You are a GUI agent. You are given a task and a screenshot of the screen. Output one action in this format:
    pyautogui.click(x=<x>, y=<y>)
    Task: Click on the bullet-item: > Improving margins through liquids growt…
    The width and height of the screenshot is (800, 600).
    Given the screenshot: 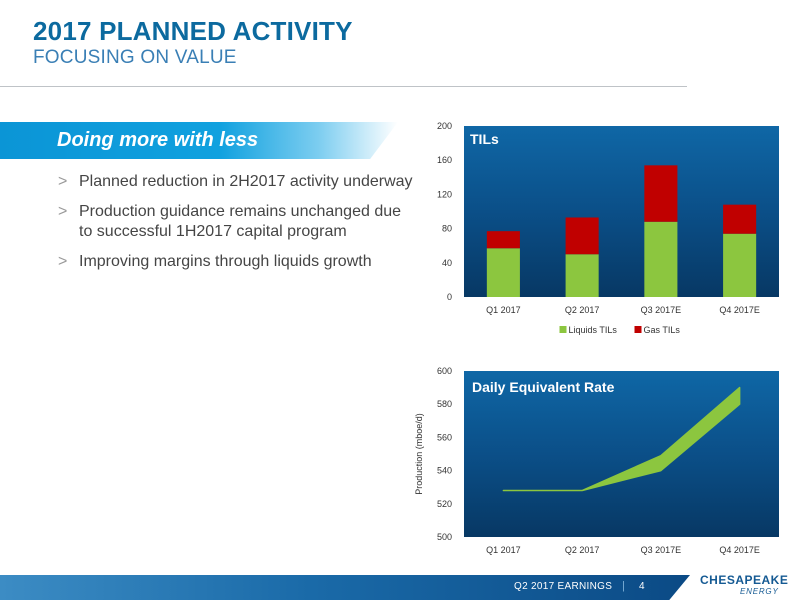 What is the action you would take?
    pyautogui.click(x=238, y=262)
    